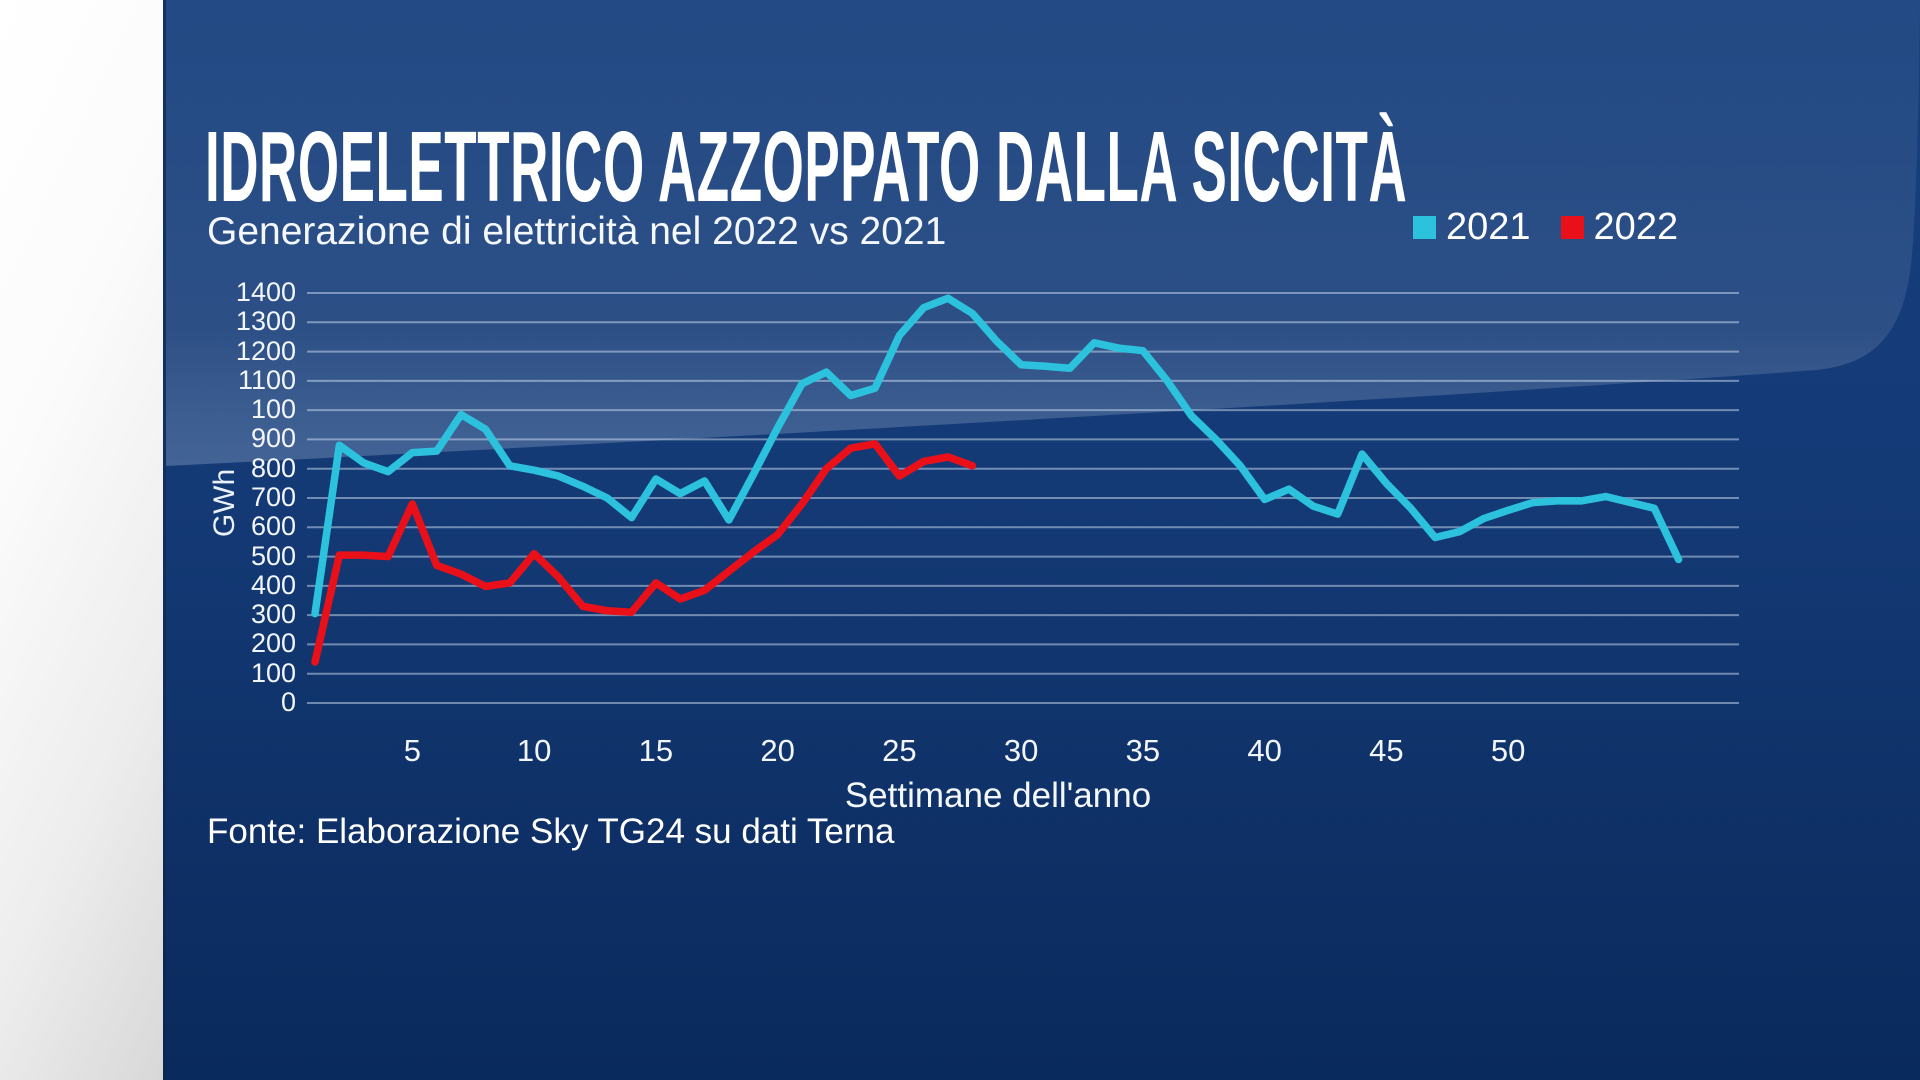  I want to click on legend-label-2022: 2022, so click(1636, 227).